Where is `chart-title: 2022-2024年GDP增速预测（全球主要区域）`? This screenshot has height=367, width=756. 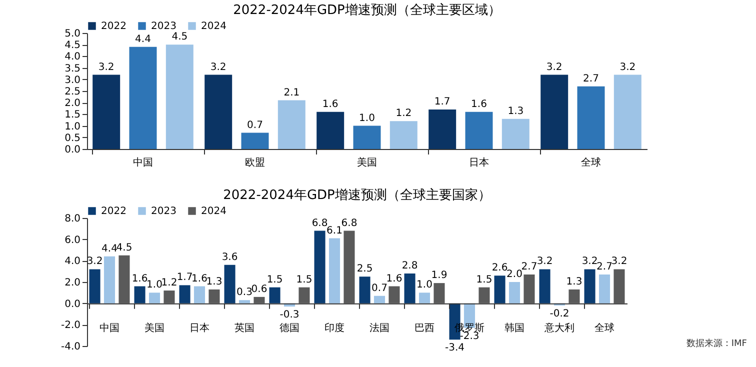 chart-title: 2022-2024年GDP增速预测（全球主要区域） is located at coordinates (367, 10).